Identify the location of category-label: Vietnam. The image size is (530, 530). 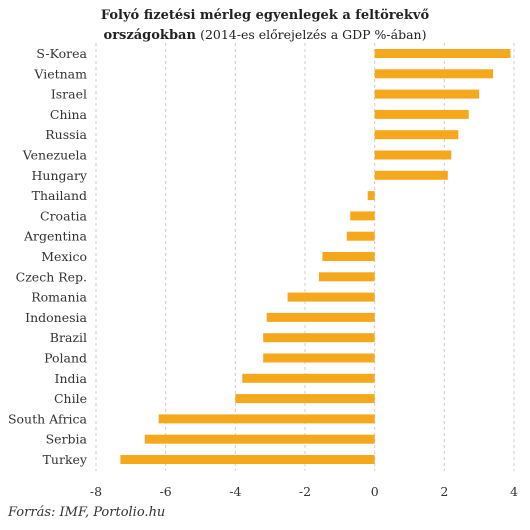
(60, 73).